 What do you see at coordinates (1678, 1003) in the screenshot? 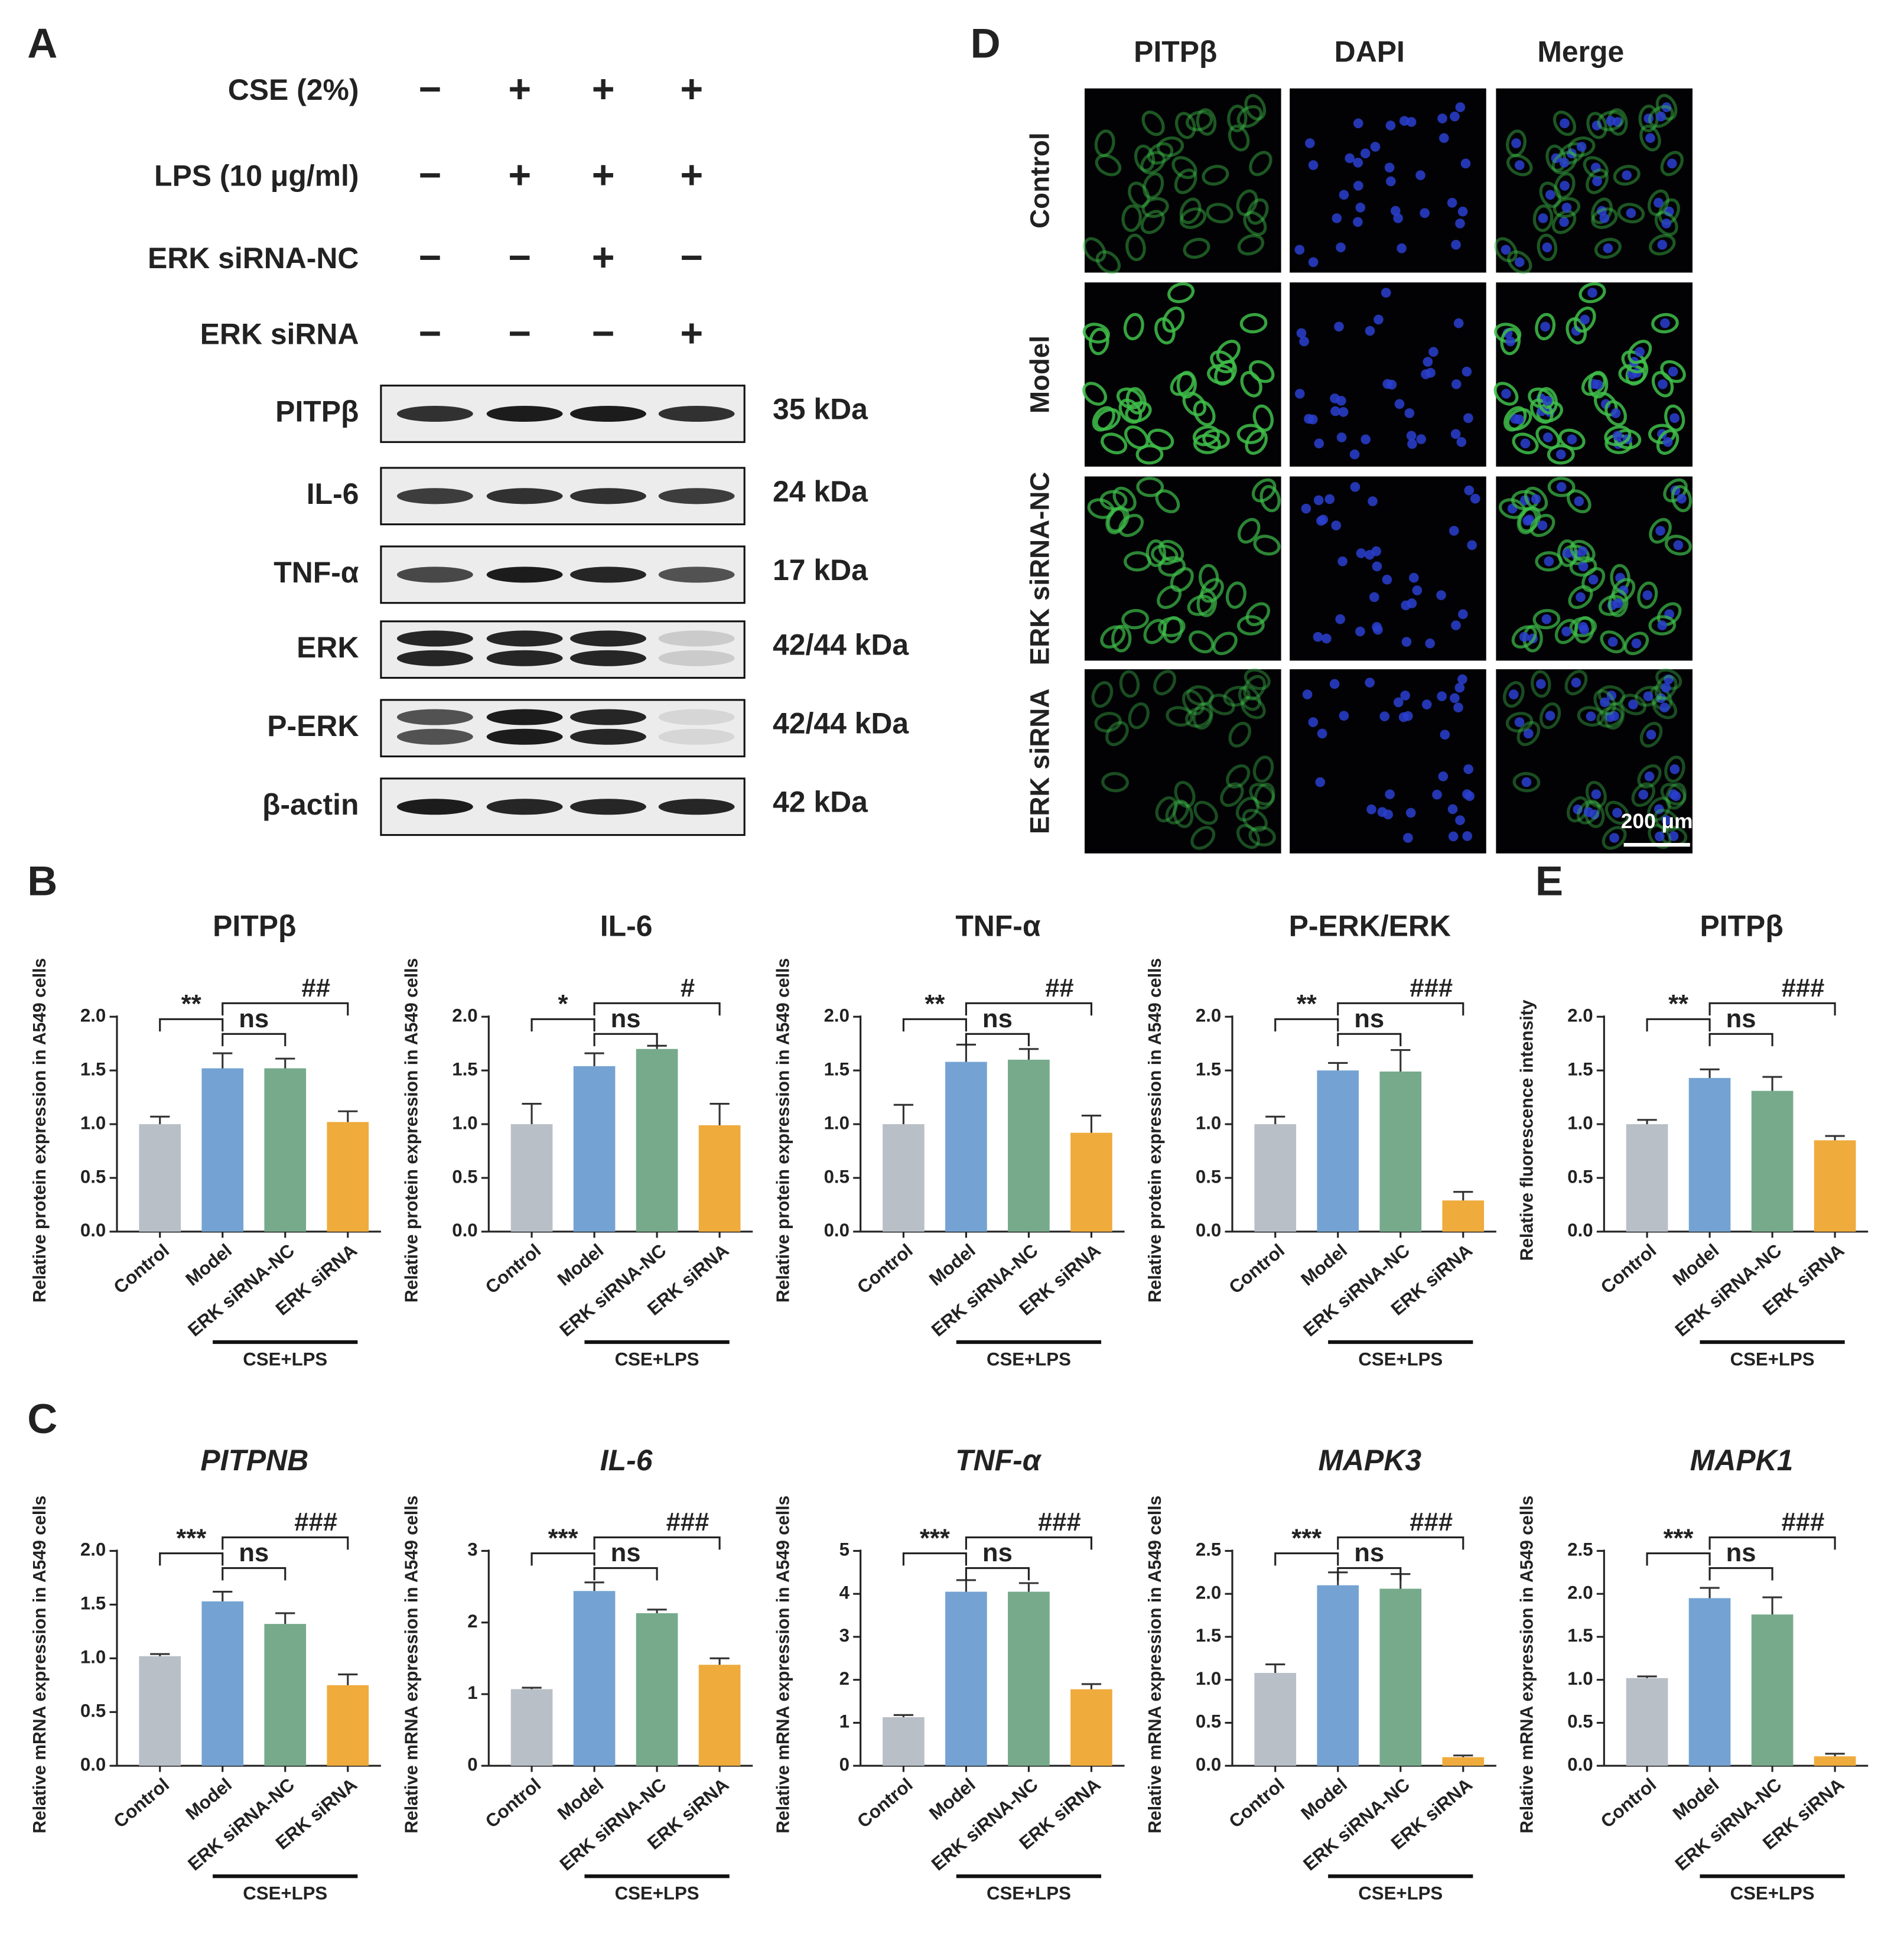
I see `significance-label: **` at bounding box center [1678, 1003].